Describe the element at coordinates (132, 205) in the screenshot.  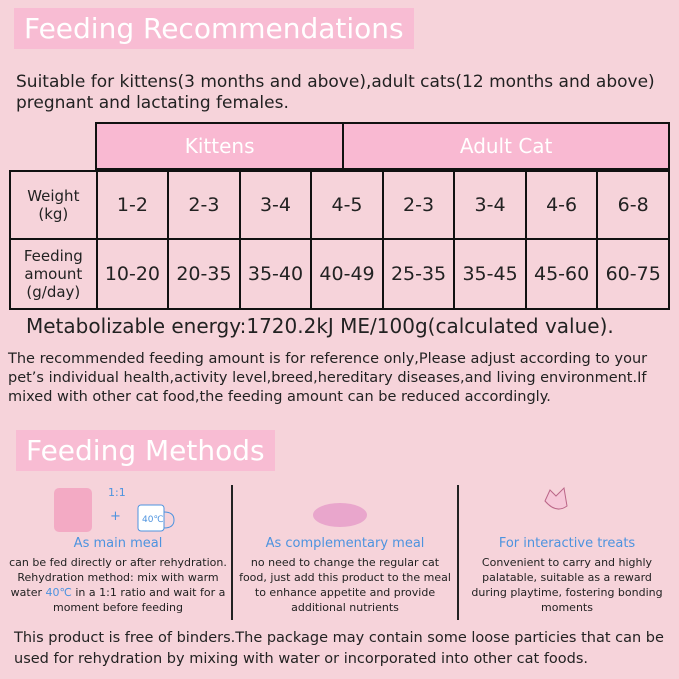
I see `value-cell: 1-2` at that location.